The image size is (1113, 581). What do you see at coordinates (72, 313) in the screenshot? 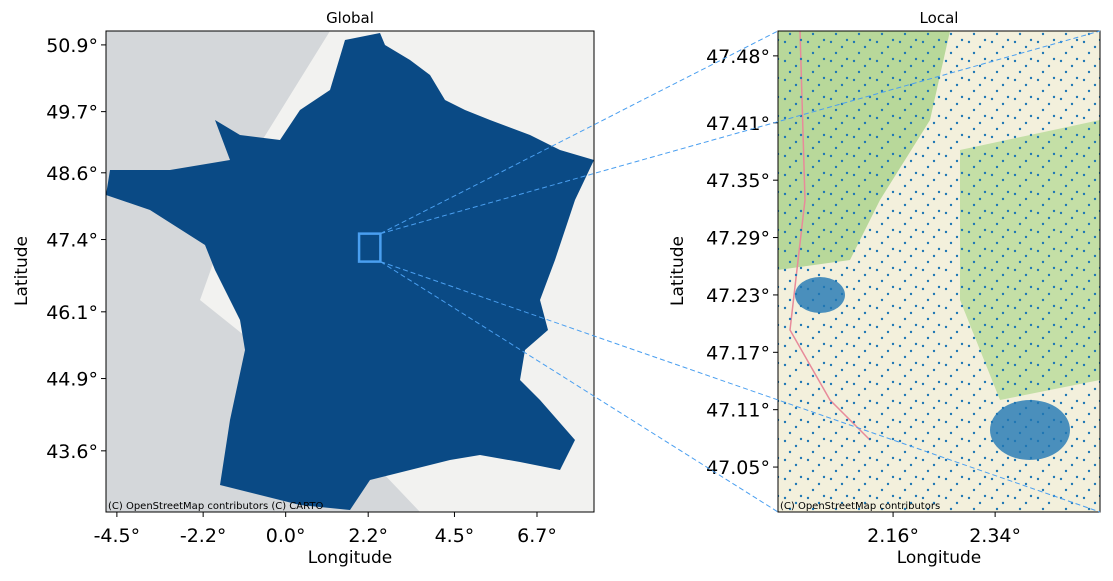
I see `y-tick-label: 46.1°` at bounding box center [72, 313].